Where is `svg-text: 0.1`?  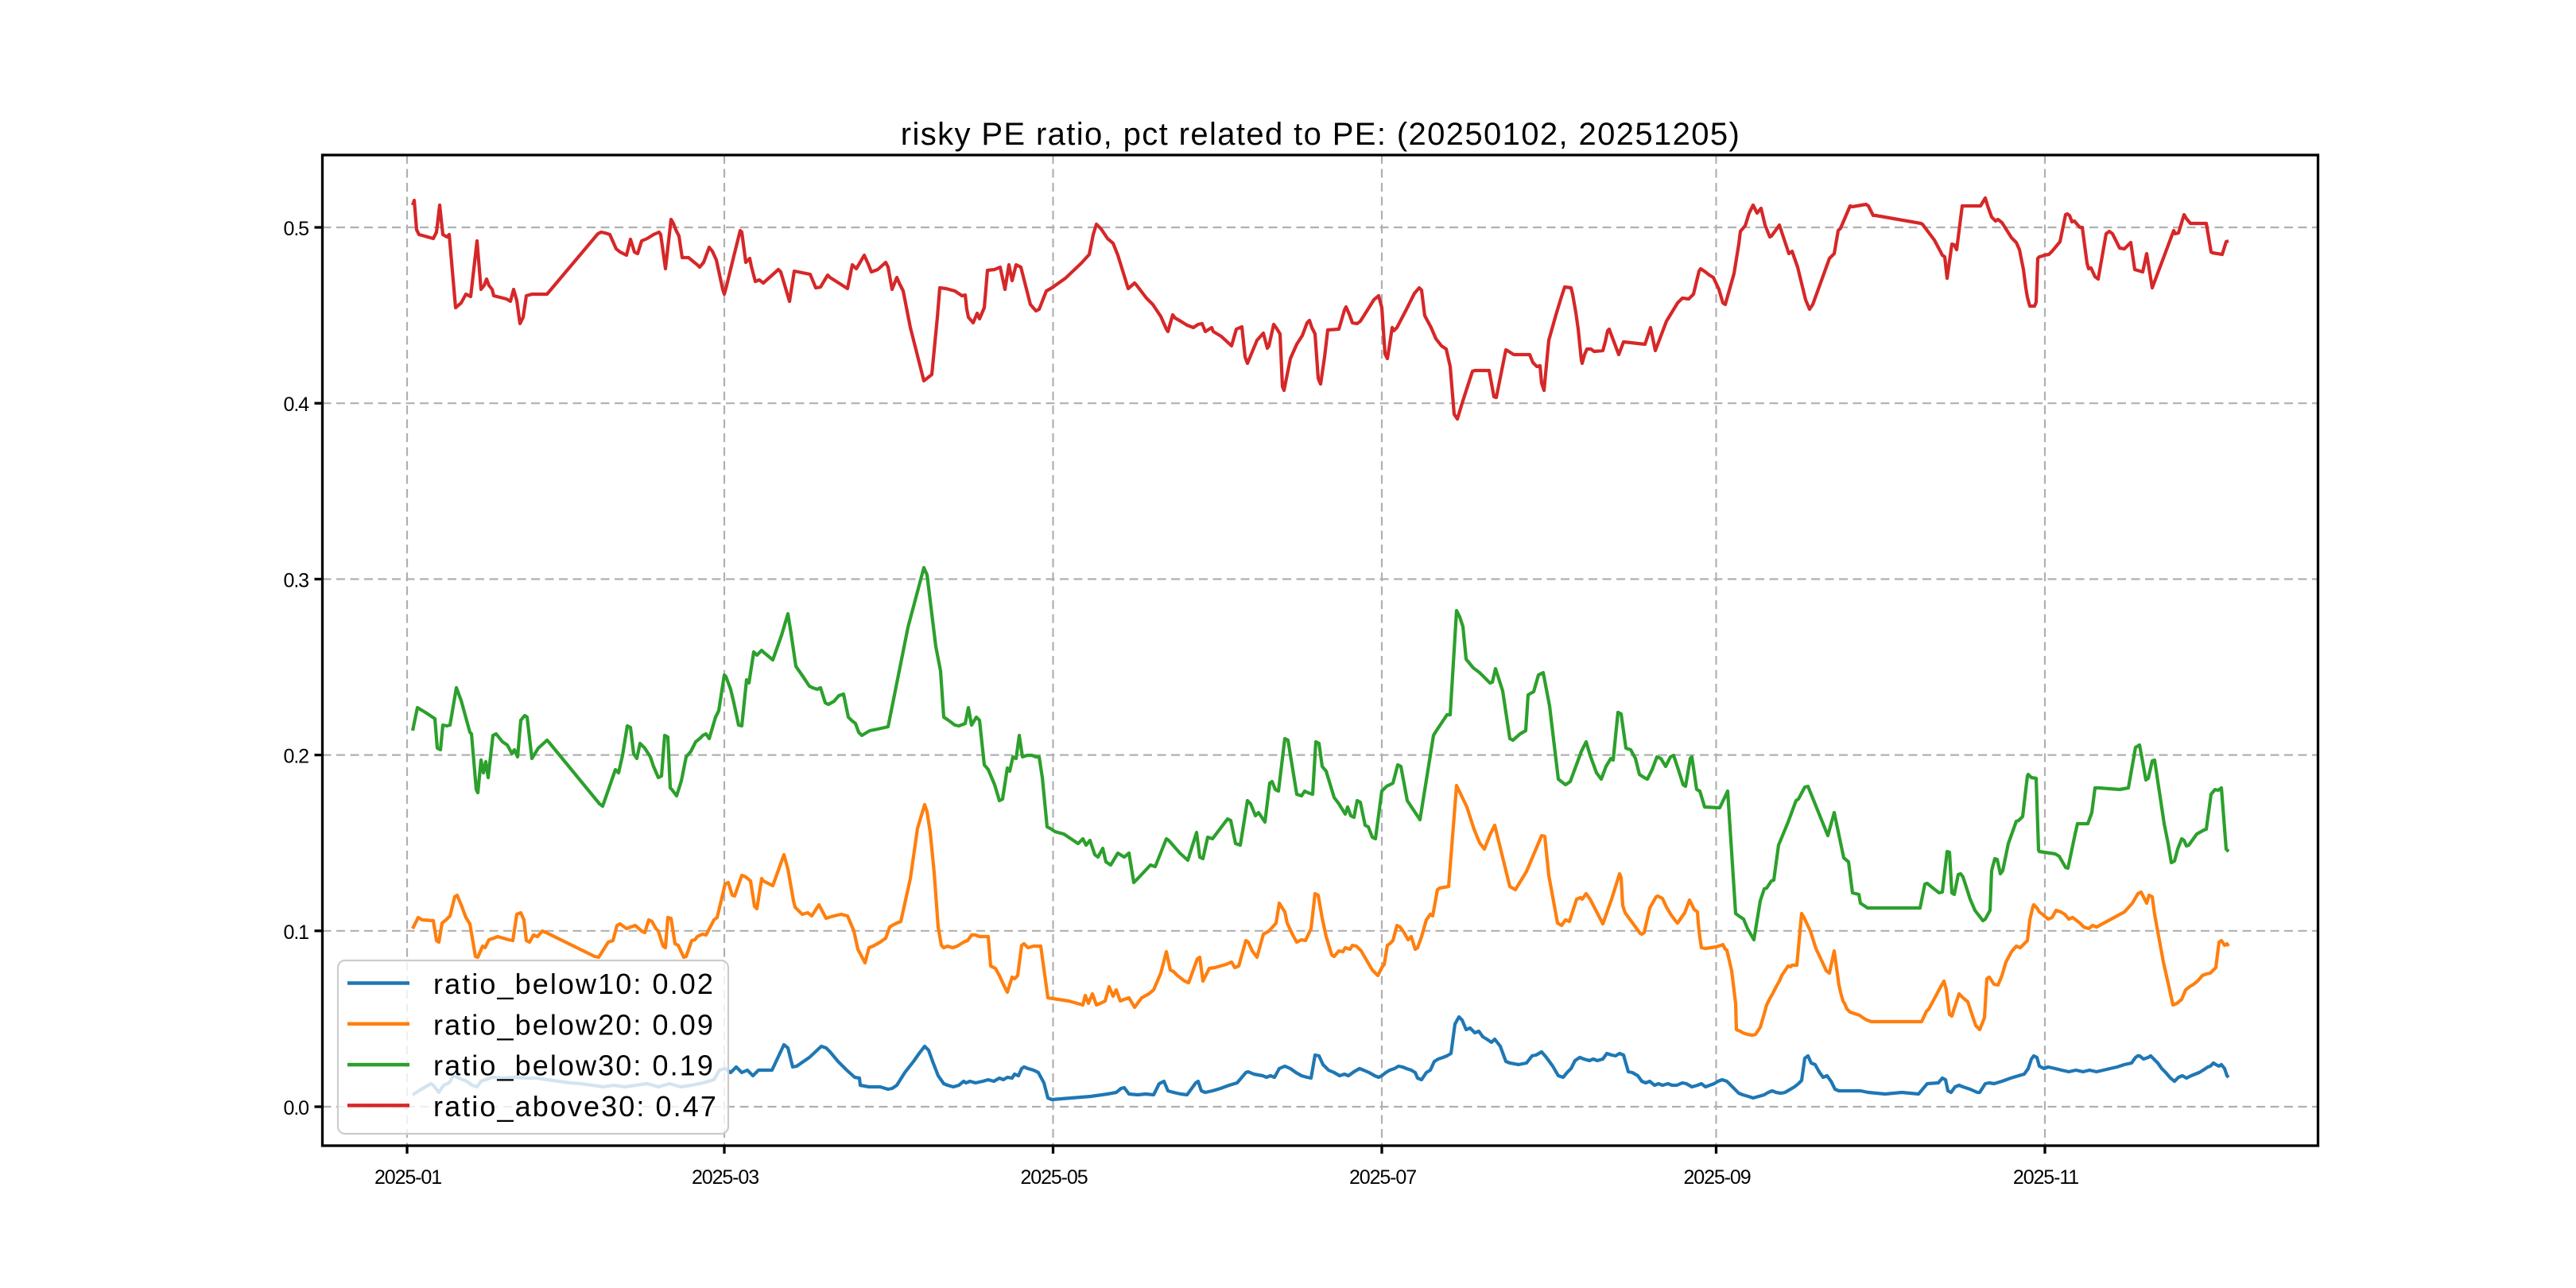
svg-text: 0.1 is located at coordinates (296, 932).